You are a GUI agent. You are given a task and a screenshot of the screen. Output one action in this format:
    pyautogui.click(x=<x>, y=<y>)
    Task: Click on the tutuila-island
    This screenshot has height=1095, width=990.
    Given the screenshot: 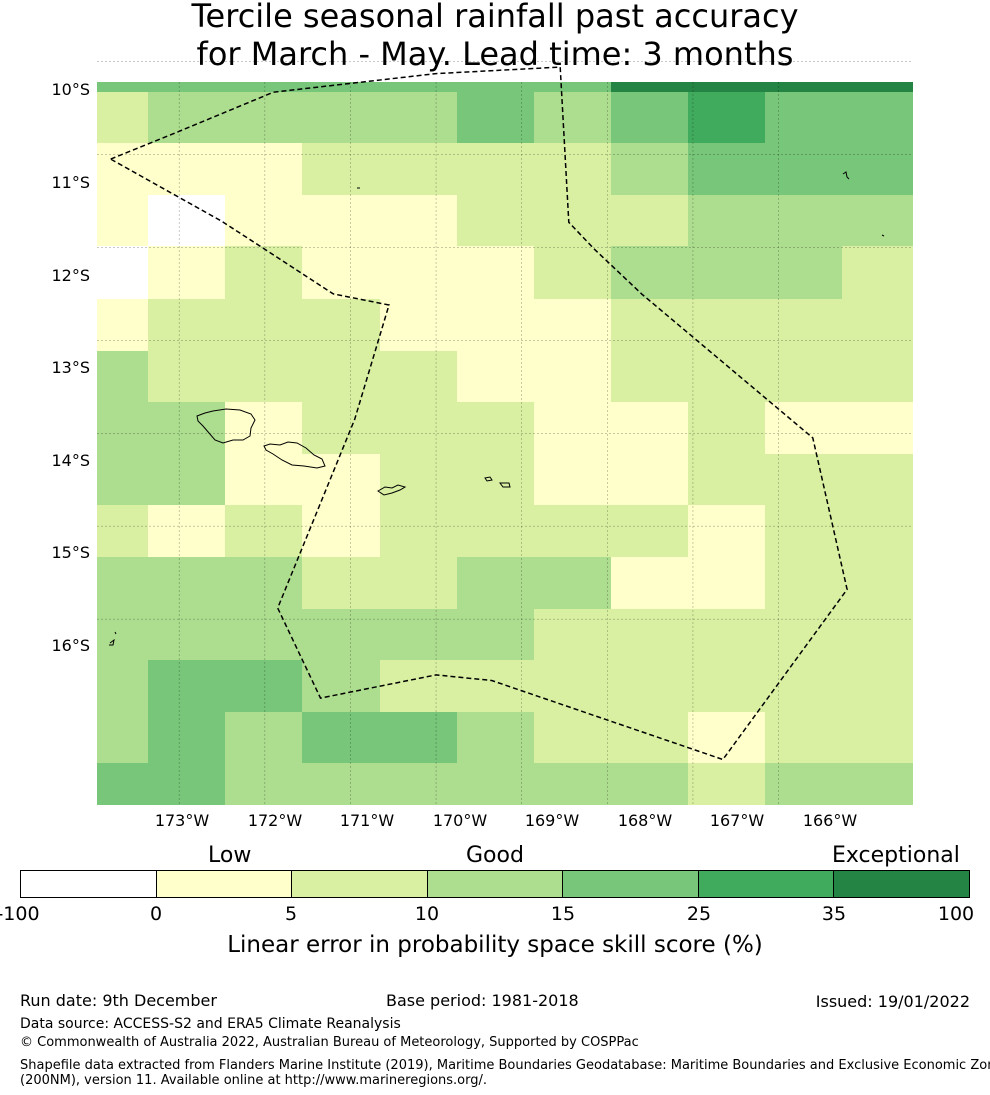 What is the action you would take?
    pyautogui.click(x=392, y=490)
    